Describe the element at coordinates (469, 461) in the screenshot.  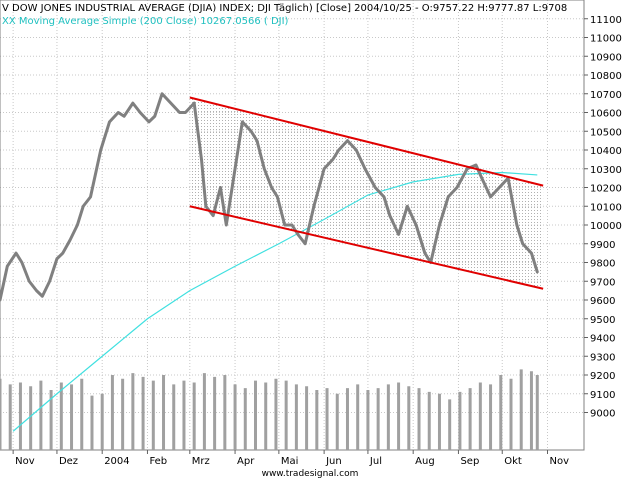
I see `x-tick-label: Sep` at that location.